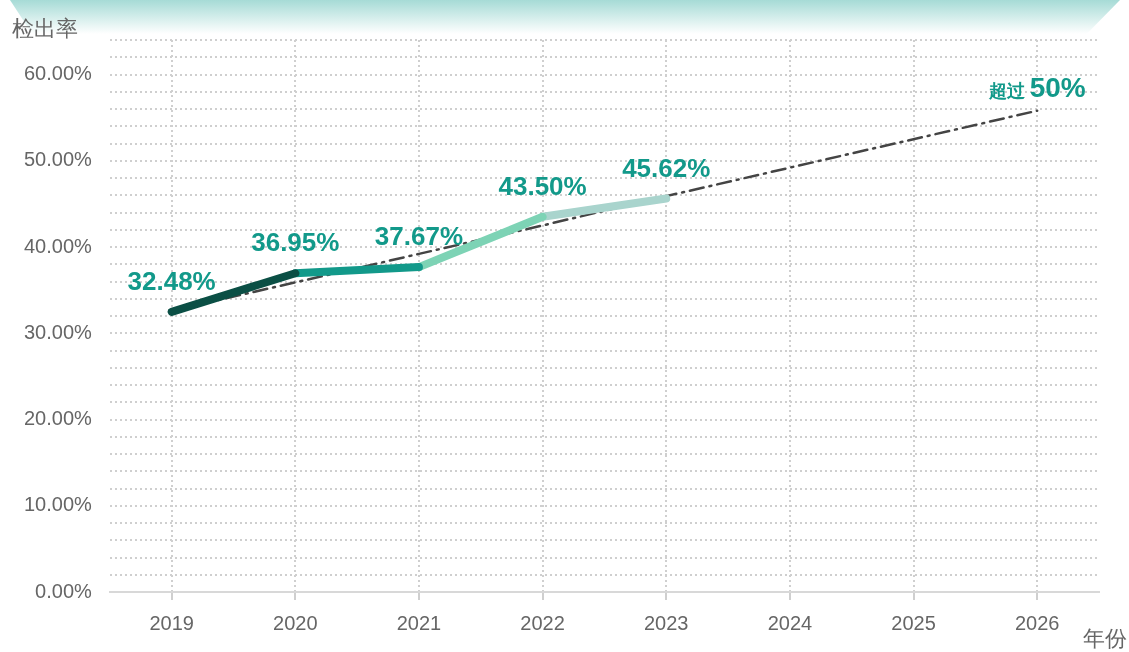  Describe the element at coordinates (45, 28) in the screenshot. I see `y-axis-title: 检出率` at that location.